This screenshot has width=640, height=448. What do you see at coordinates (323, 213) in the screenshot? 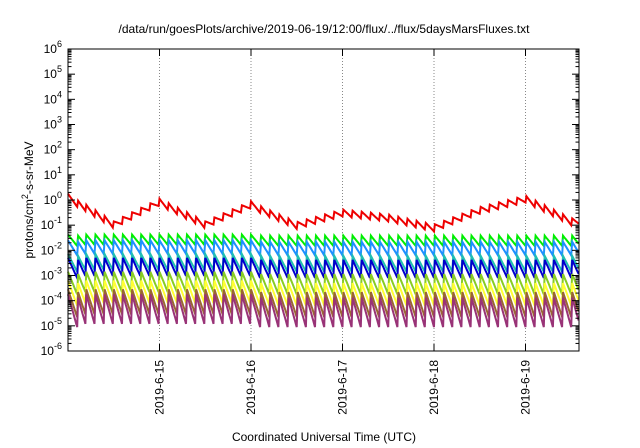
I see `series-line-red` at bounding box center [323, 213].